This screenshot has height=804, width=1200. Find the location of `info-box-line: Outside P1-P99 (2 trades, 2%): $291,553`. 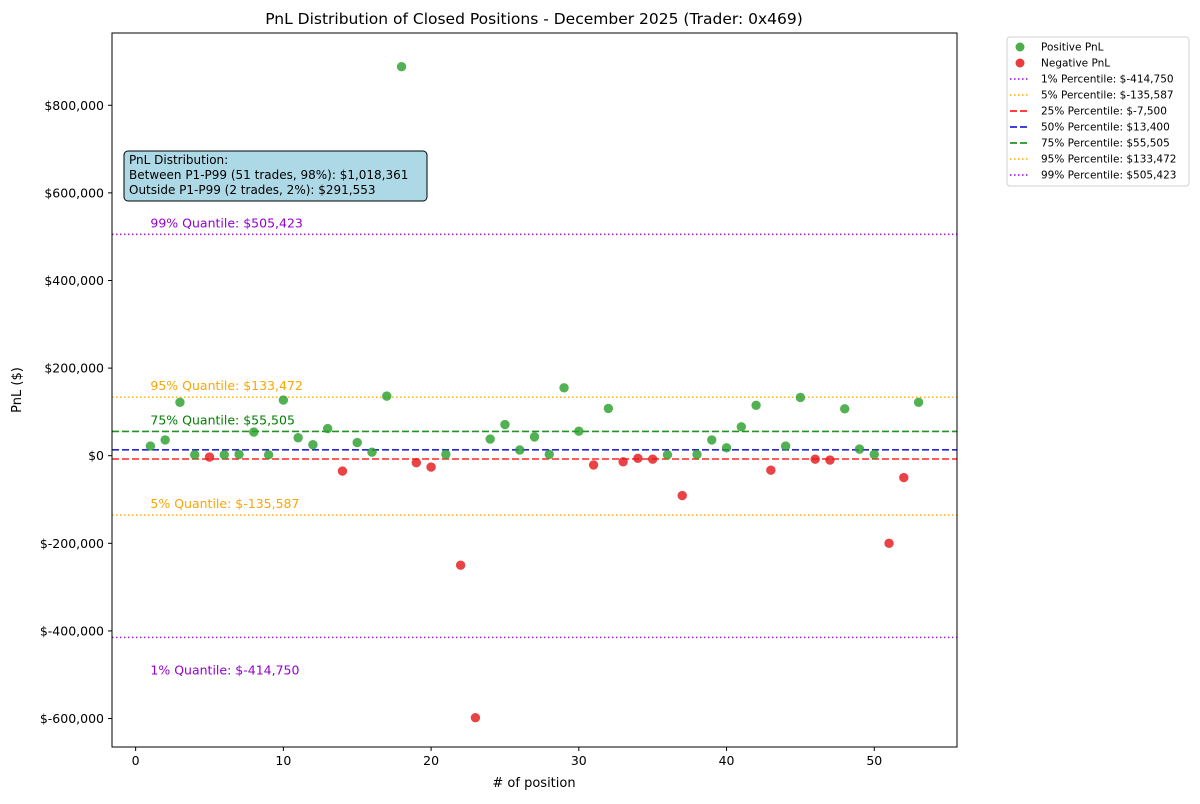

info-box-line: Outside P1-P99 (2 trades, 2%): $291,553 is located at coordinates (252, 190).